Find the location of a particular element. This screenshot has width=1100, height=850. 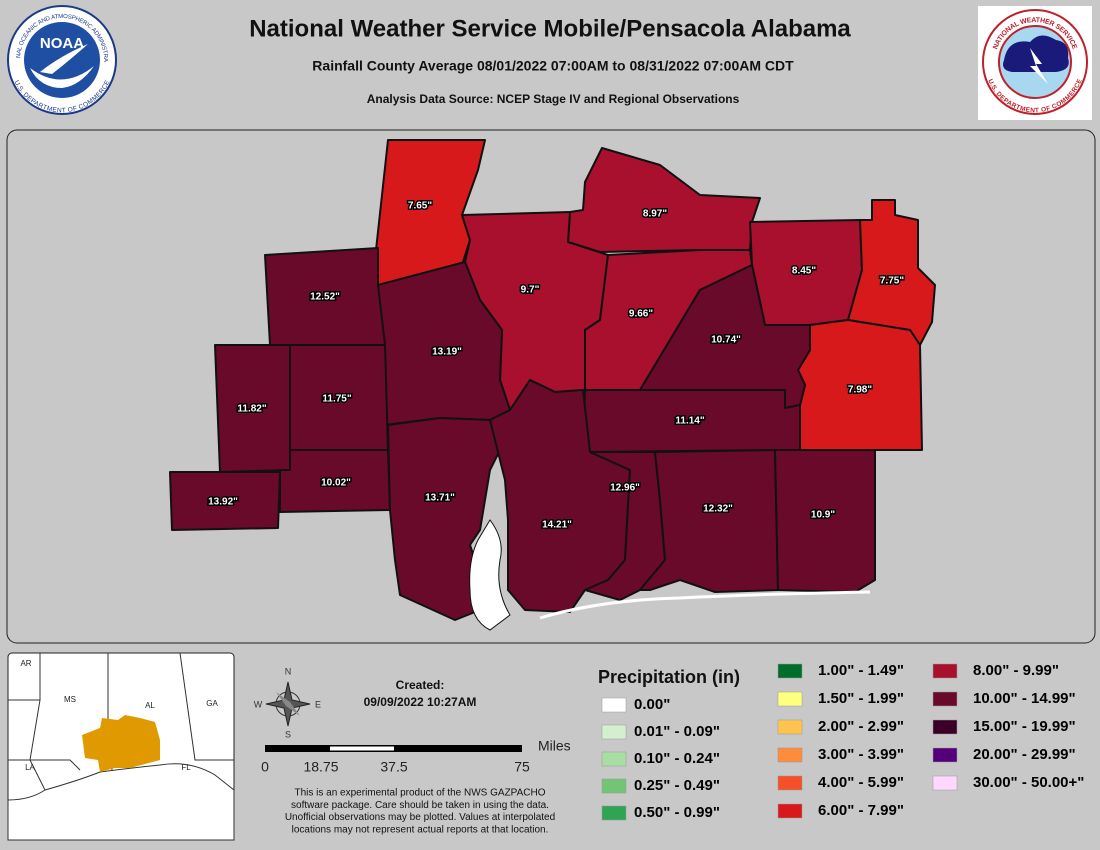

created-label: Created: is located at coordinates (420, 685).